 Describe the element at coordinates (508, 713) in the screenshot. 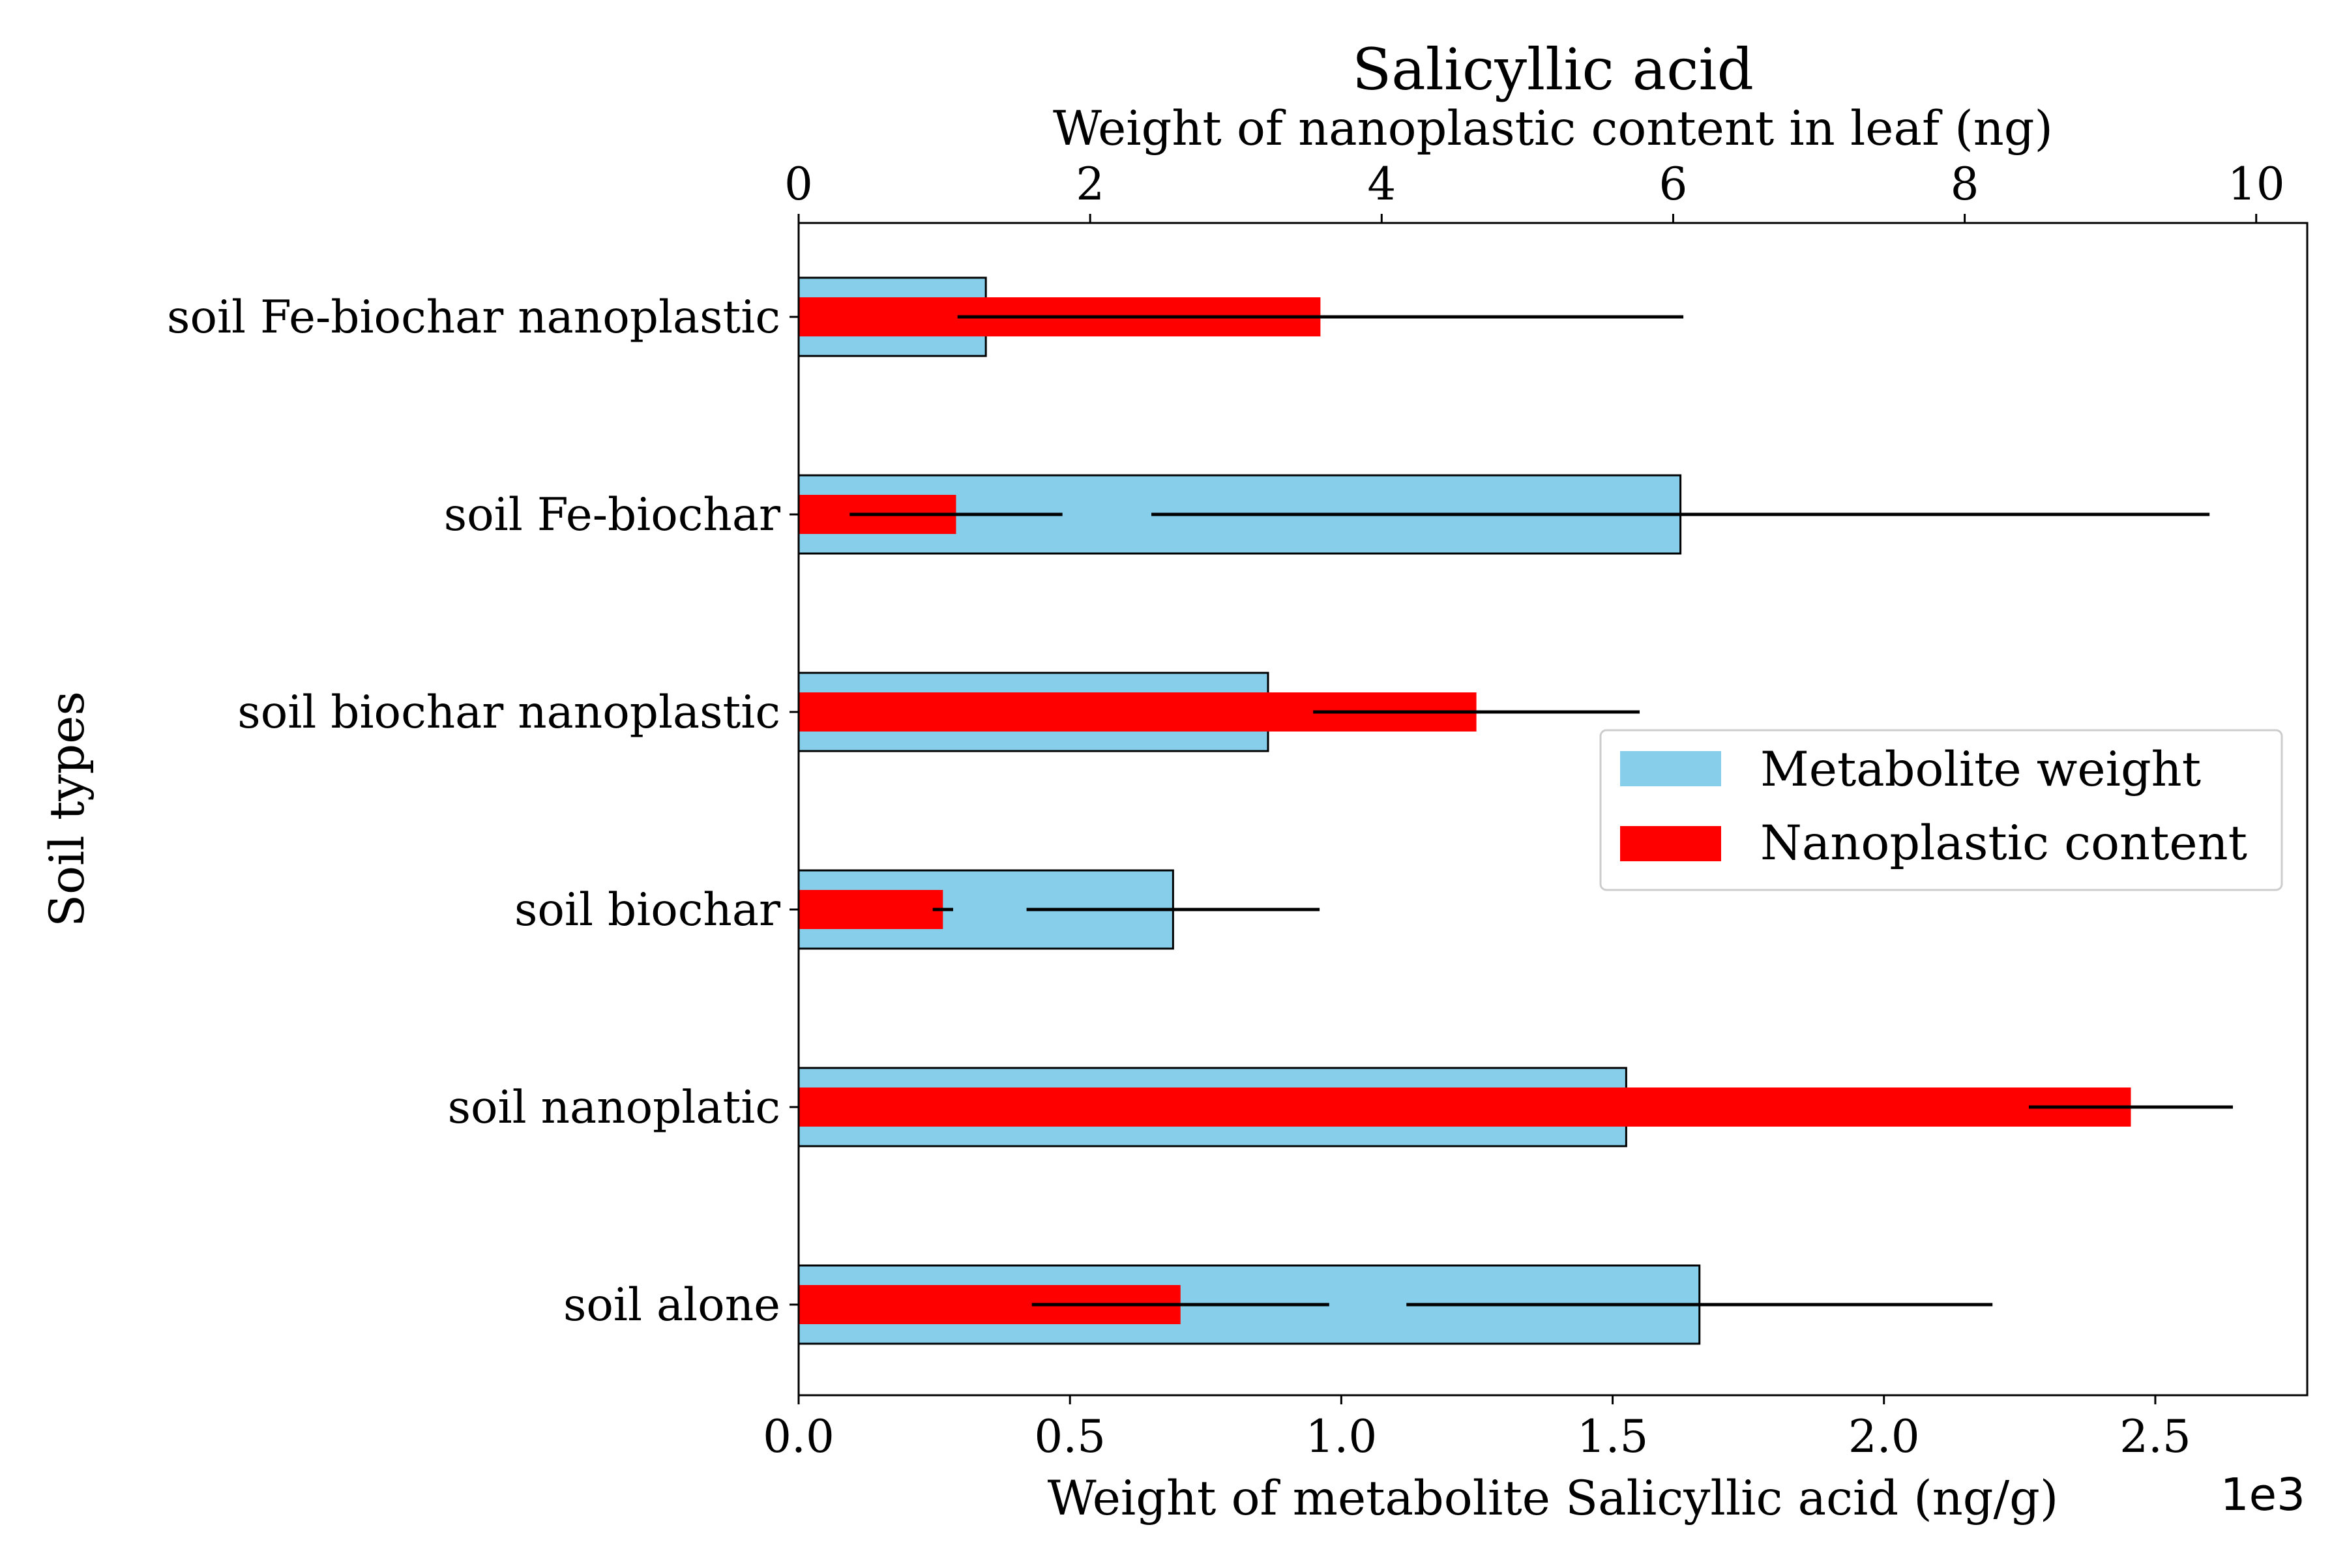

I see `y-tick-label: soil biochar nanoplastic` at that location.